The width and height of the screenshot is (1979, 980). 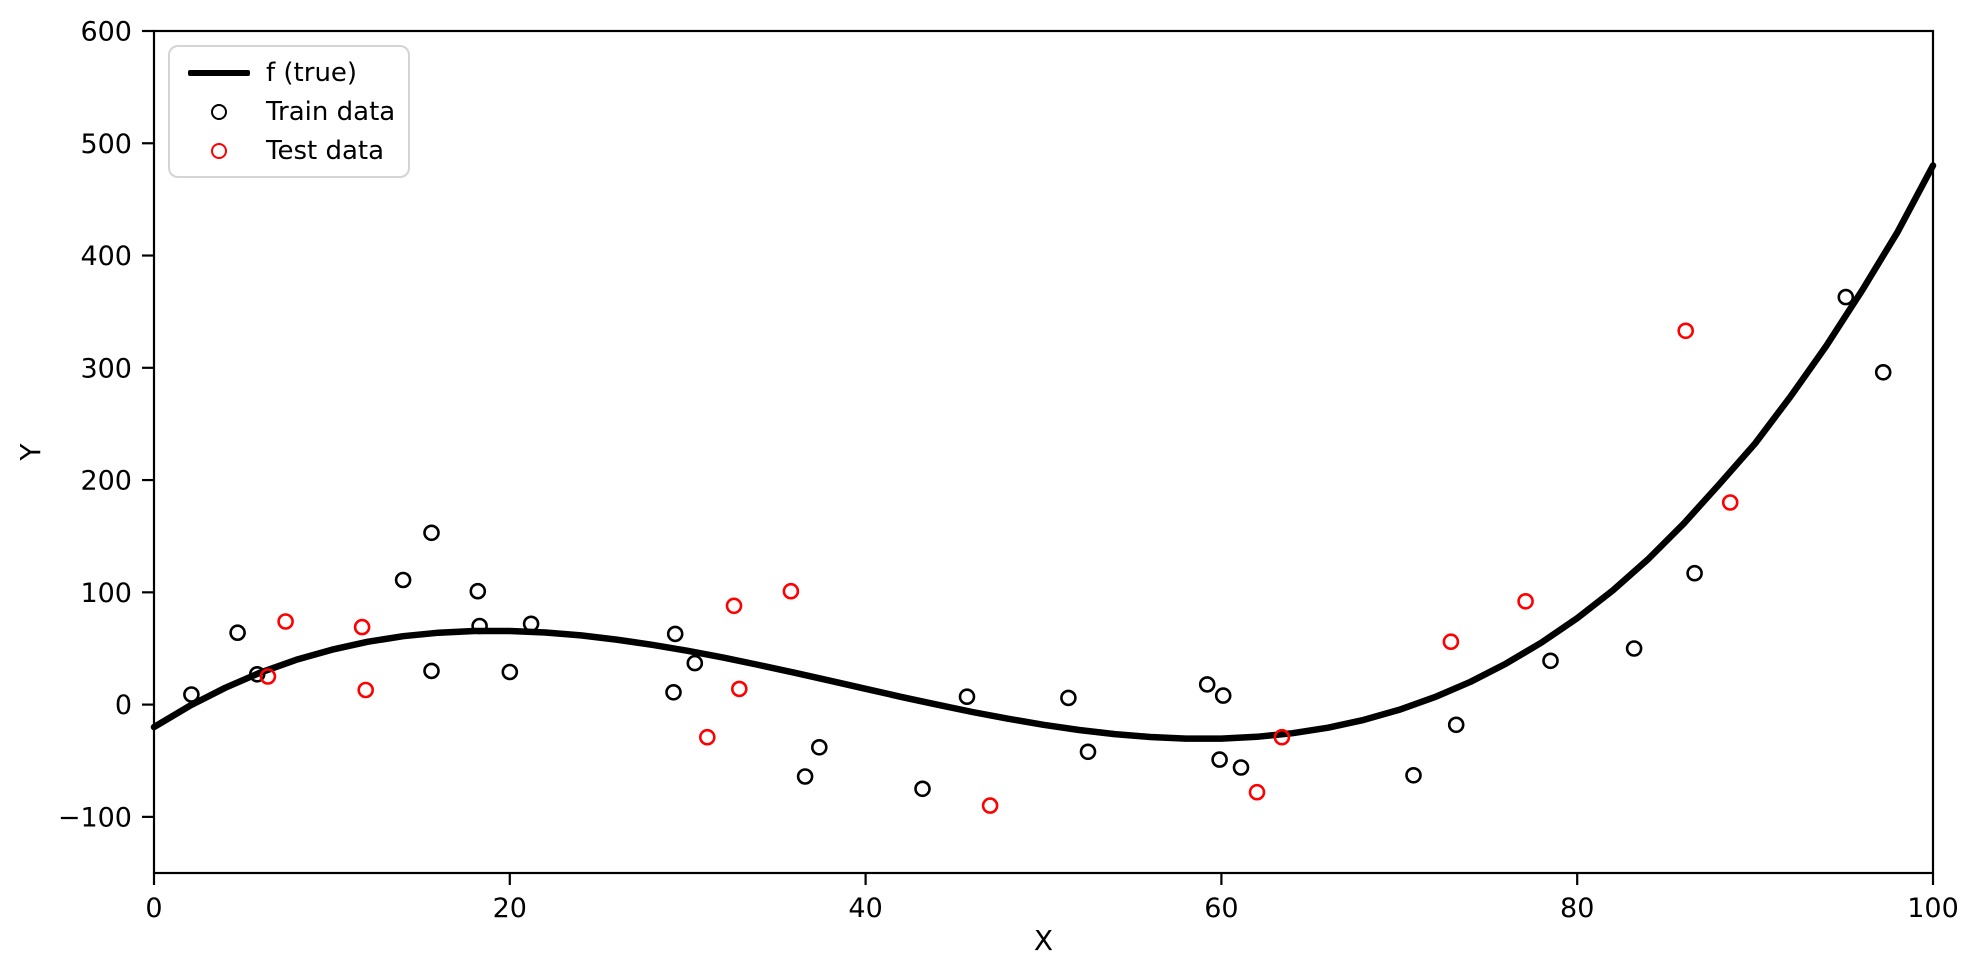 I want to click on legend-item-true-function: f (true), so click(x=294, y=73).